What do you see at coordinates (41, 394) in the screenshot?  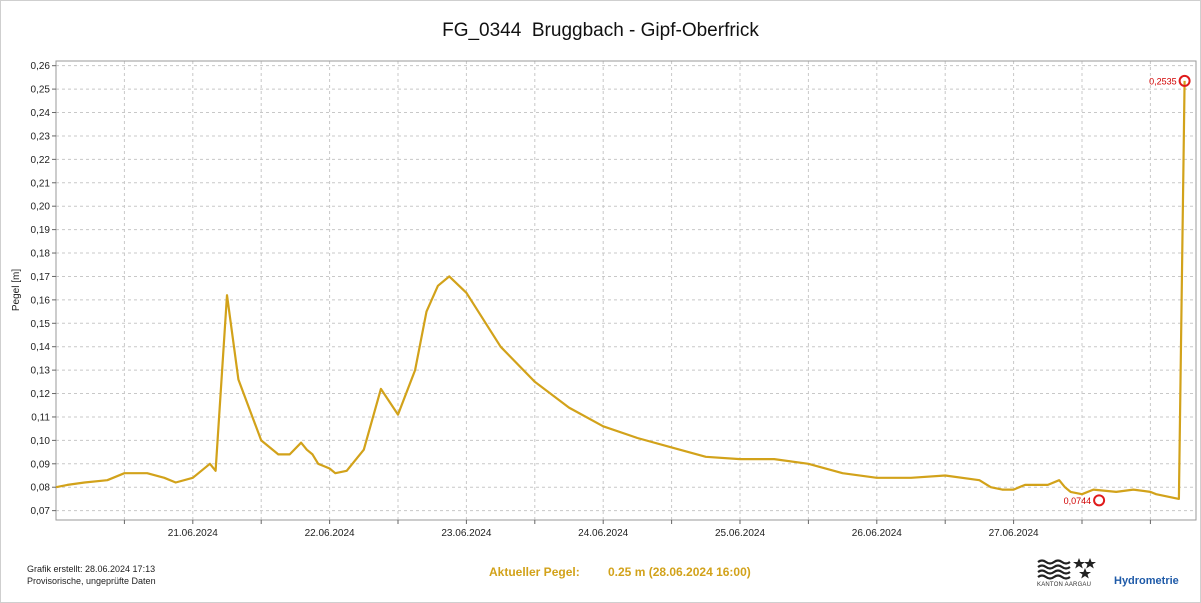 I see `y-tick-label: 0,12` at bounding box center [41, 394].